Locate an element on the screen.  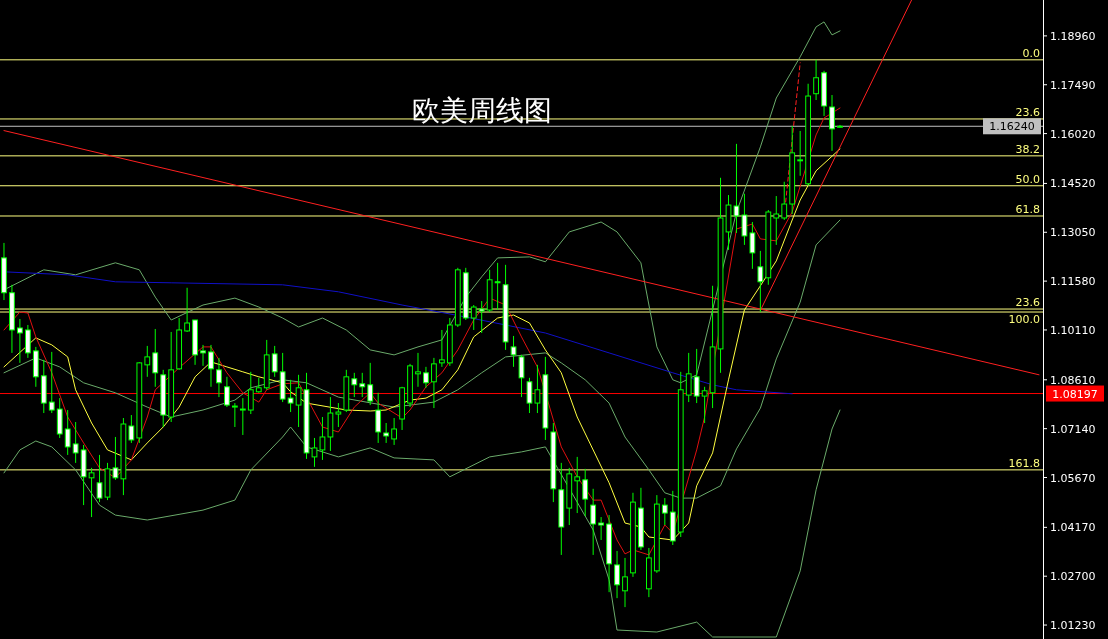
annotation: 0.0 is located at coordinates (1031, 53).